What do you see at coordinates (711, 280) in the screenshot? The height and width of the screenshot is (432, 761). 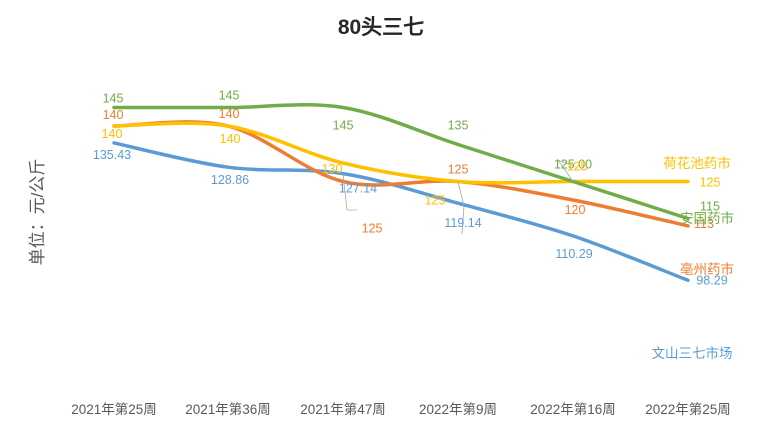 I see `data-label: 98.29` at bounding box center [711, 280].